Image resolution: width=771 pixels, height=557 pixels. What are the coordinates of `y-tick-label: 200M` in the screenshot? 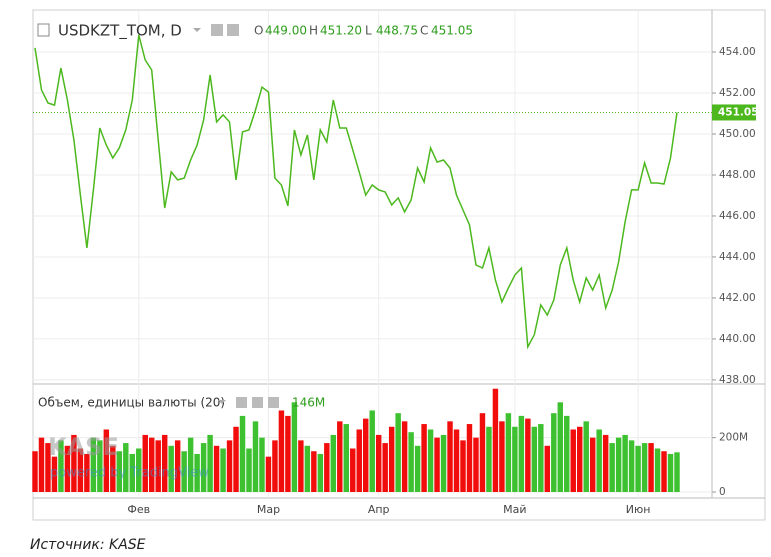 It's located at (733, 438).